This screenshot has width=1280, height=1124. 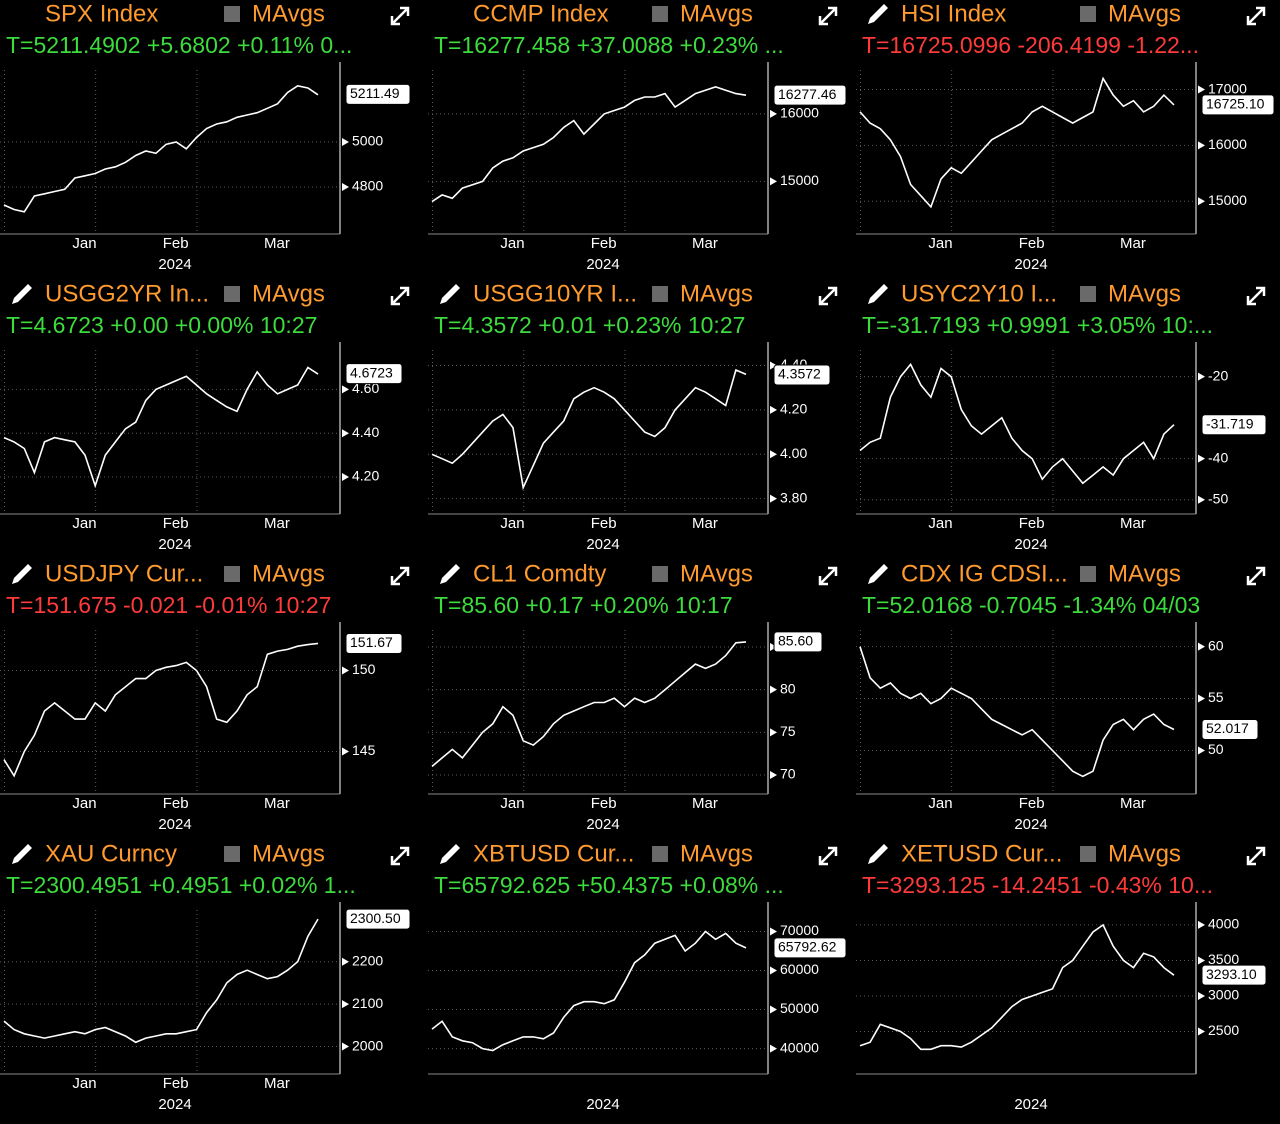 What do you see at coordinates (799, 1008) in the screenshot?
I see `y-tick-label: 50000` at bounding box center [799, 1008].